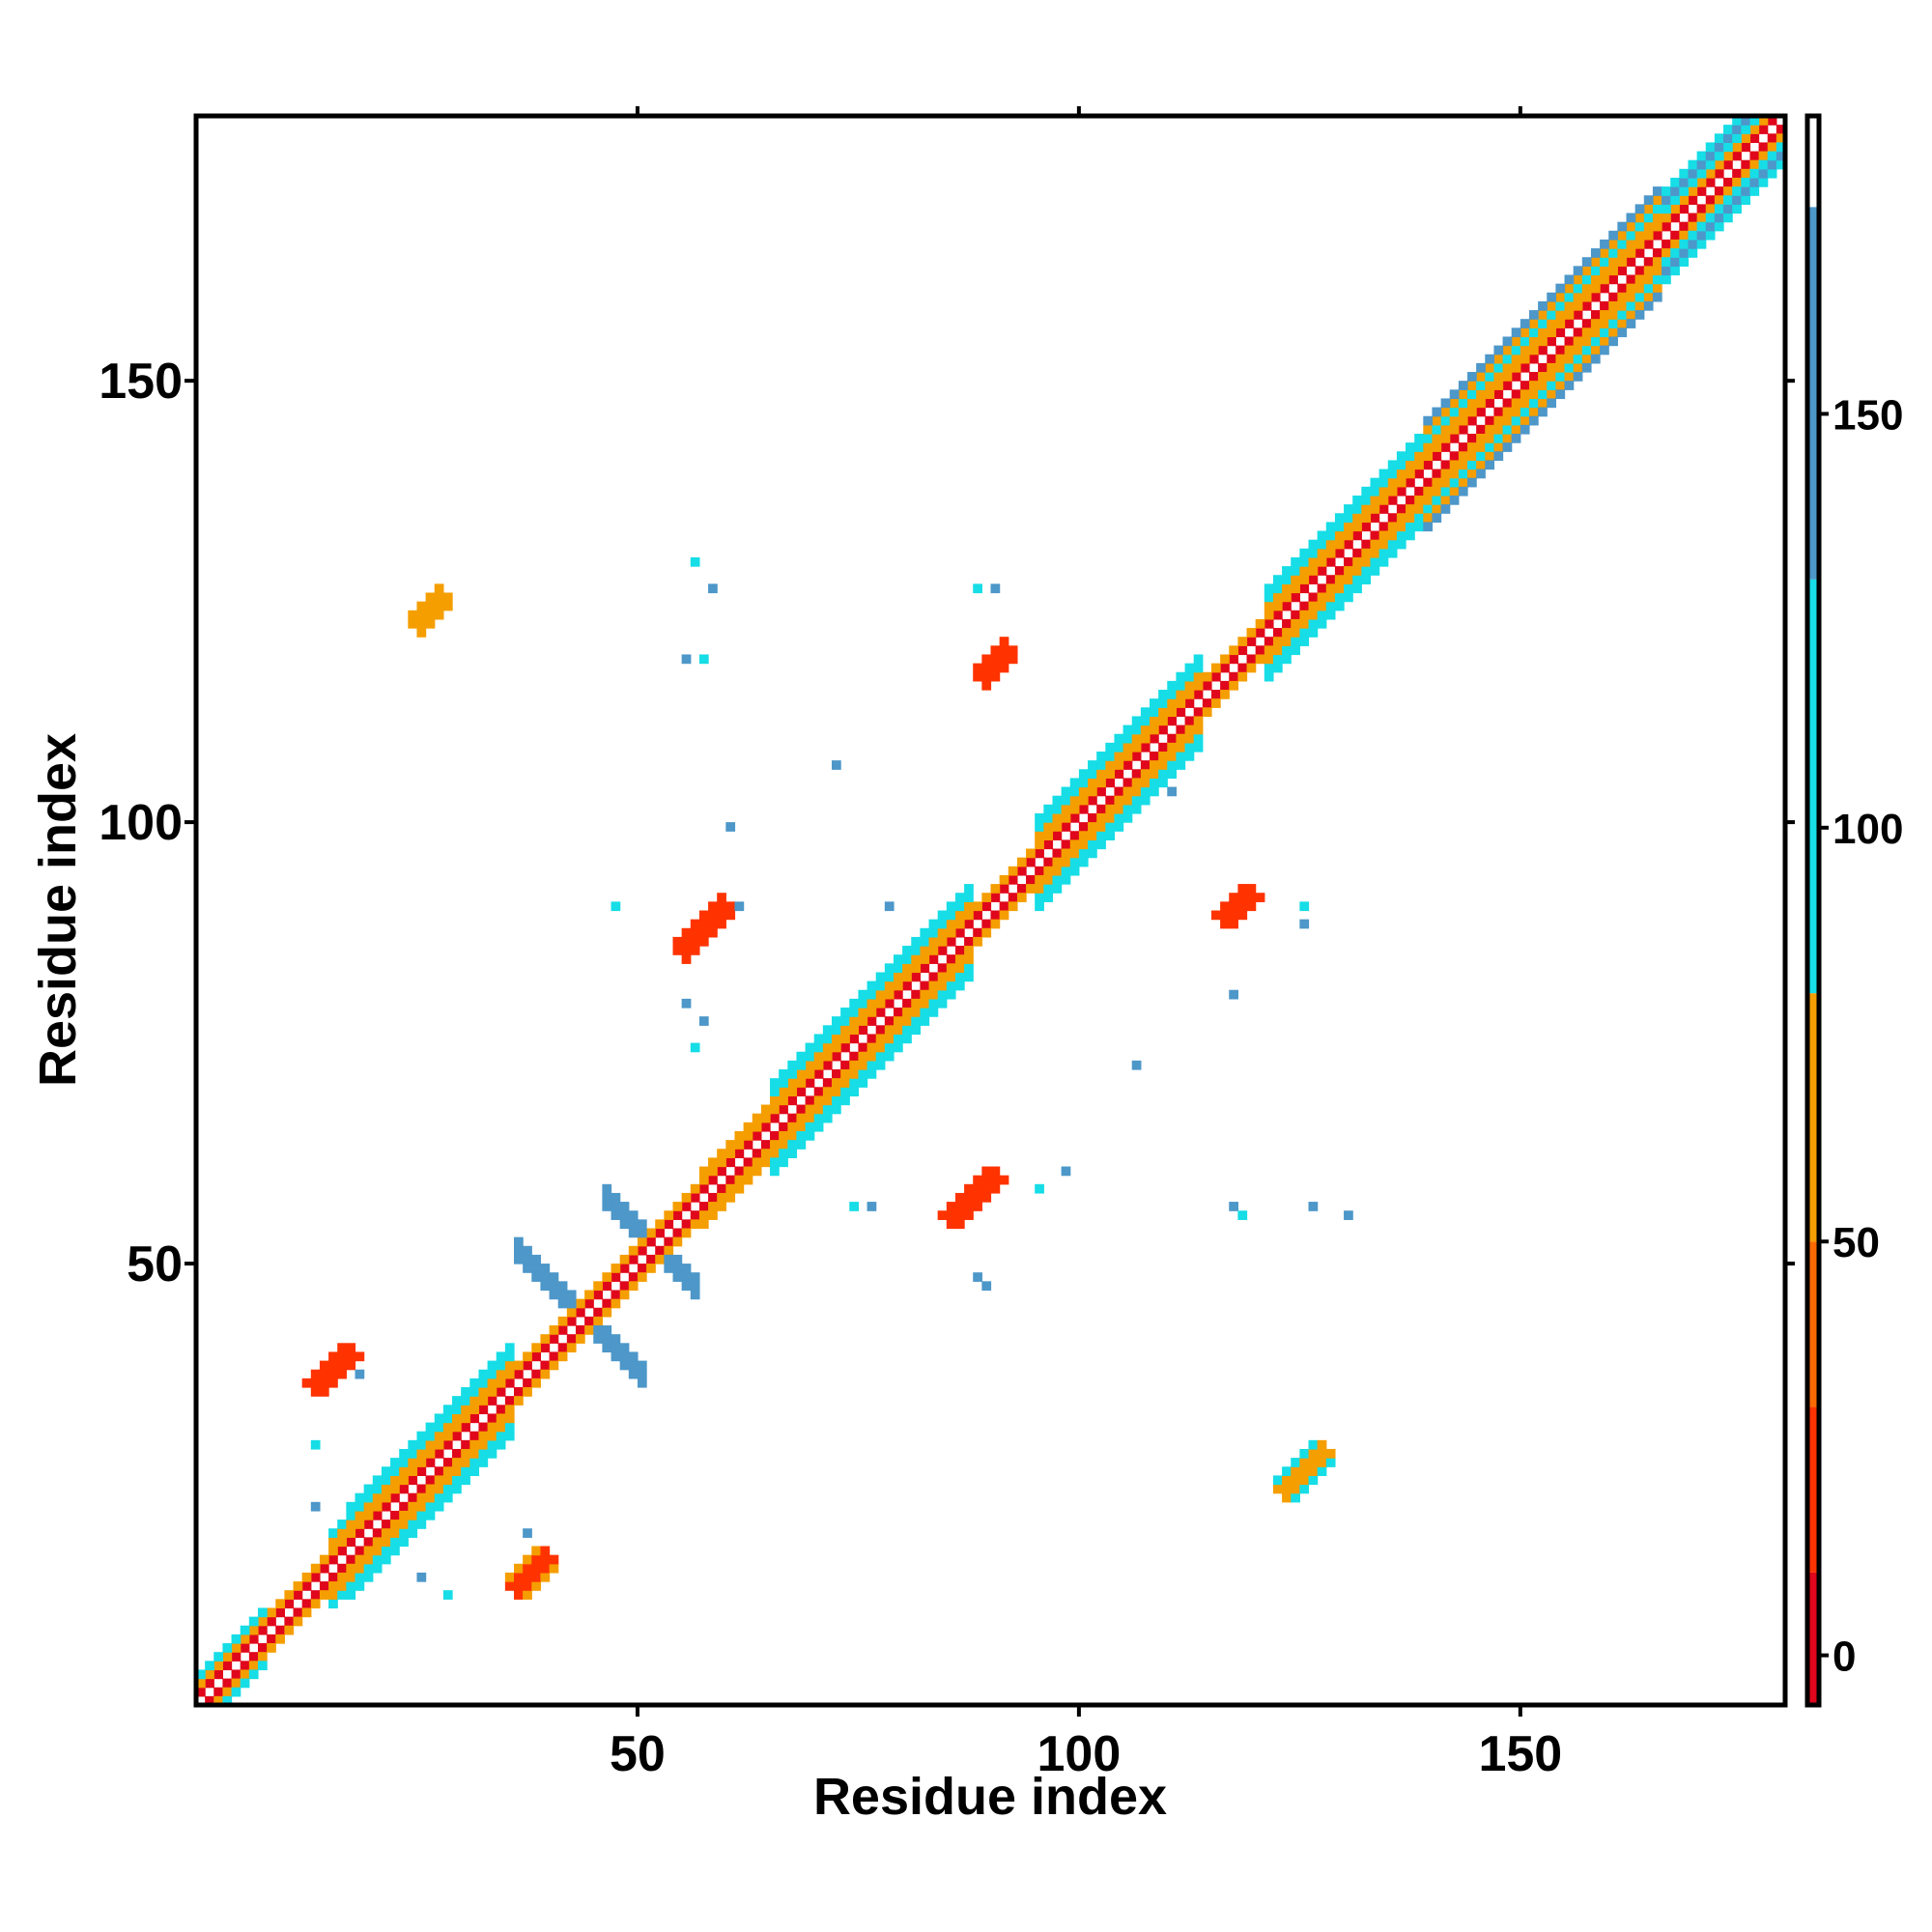 This screenshot has width=1932, height=1932. I want to click on x-tick-labels: 50 100 150, so click(1086, 1754).